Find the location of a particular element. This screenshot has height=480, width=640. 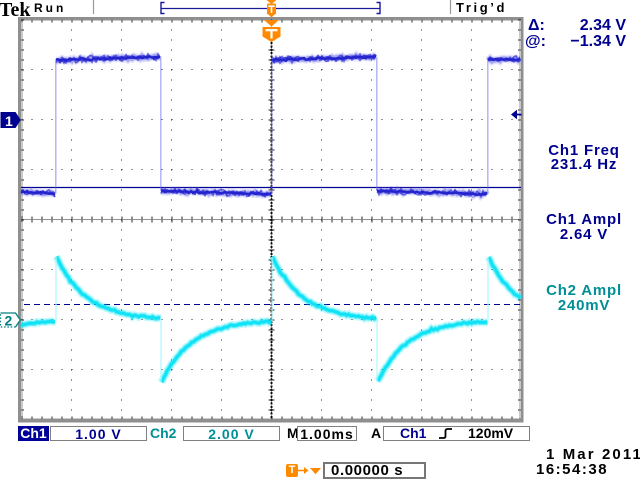

svg-text: 1 is located at coordinates (9, 121).